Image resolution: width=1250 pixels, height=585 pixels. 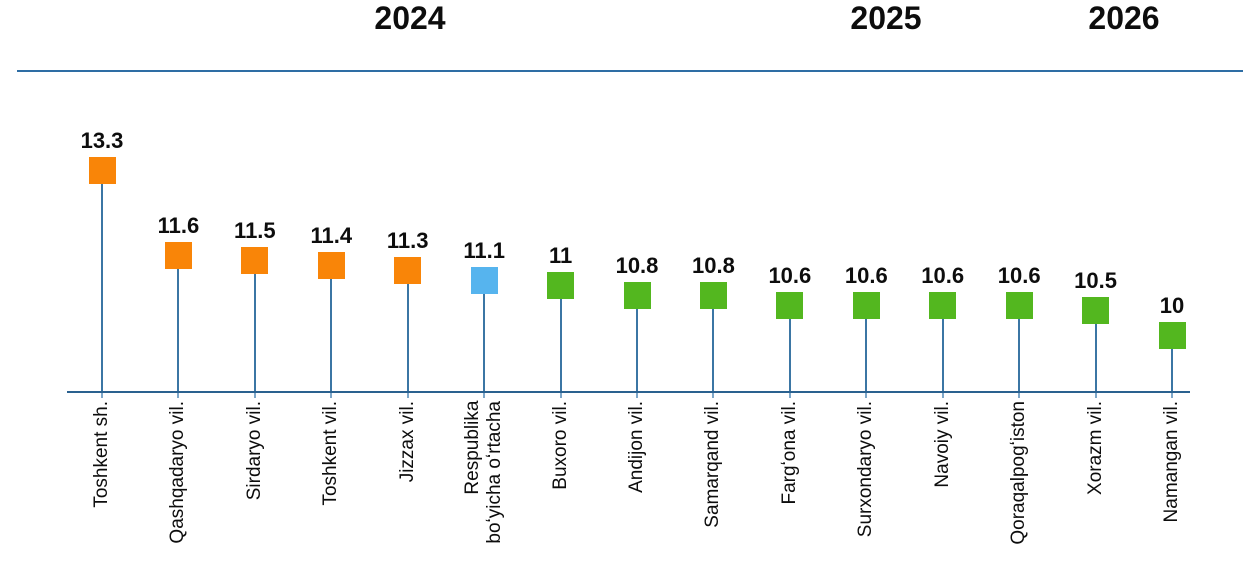 I want to click on category-label-wrap: Qashqadaryo vil., so click(x=178, y=472).